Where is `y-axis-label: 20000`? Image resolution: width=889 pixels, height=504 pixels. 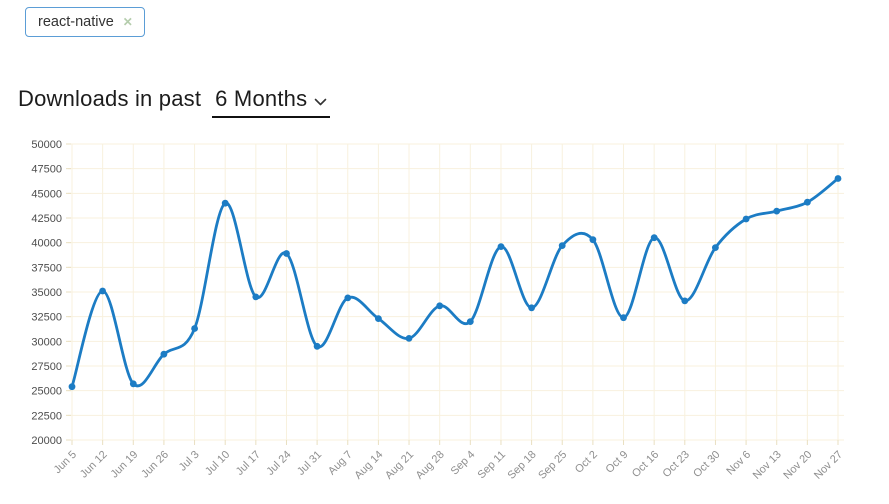 y-axis-label: 20000 is located at coordinates (46, 441).